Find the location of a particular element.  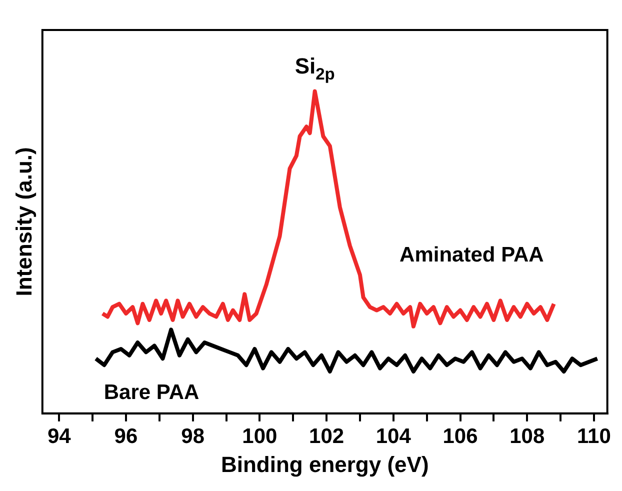

x-tick-label: 94 is located at coordinates (59, 436).